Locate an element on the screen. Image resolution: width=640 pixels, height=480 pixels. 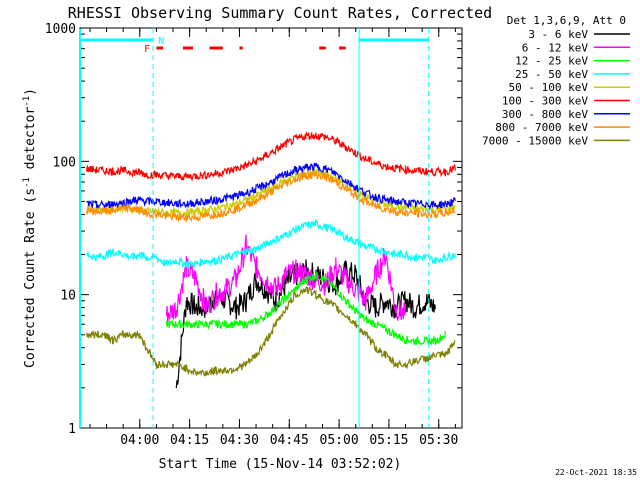
legend-label: 100 - 300 keV is located at coordinates (545, 101).